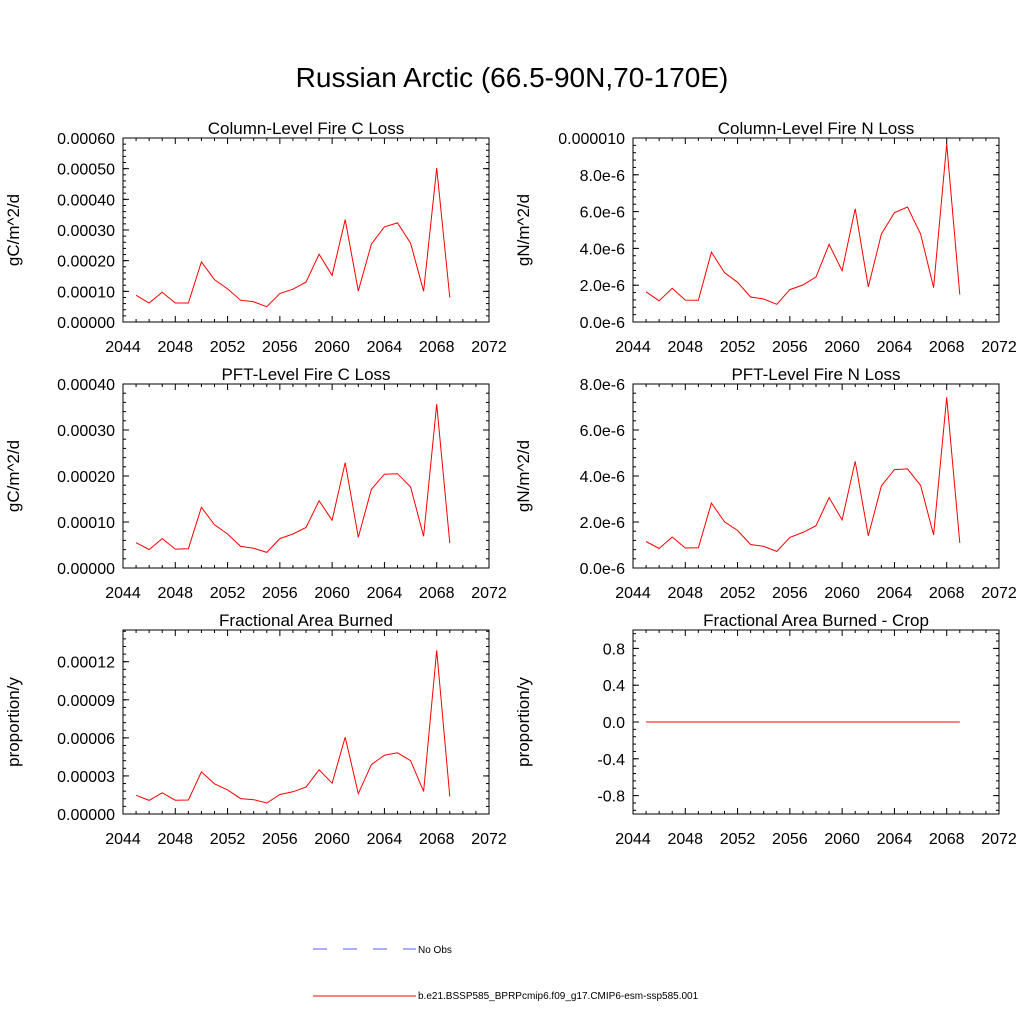  I want to click on y-tick-label: 0.00009, so click(86, 701).